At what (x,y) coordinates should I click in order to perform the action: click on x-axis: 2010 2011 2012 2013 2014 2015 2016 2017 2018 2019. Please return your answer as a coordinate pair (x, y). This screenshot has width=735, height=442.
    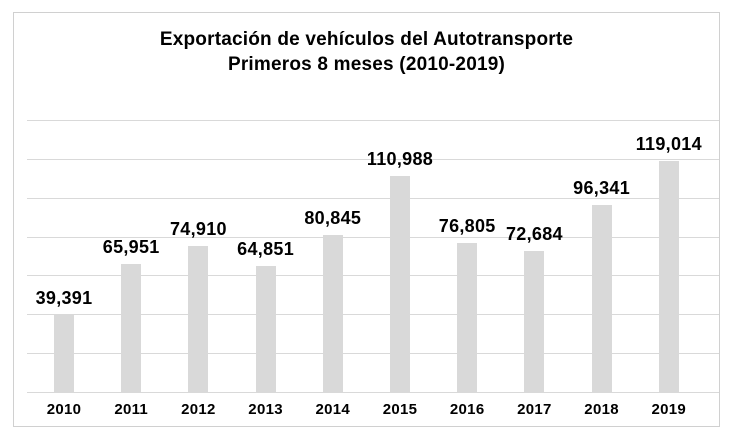
    Looking at the image, I should click on (373, 412).